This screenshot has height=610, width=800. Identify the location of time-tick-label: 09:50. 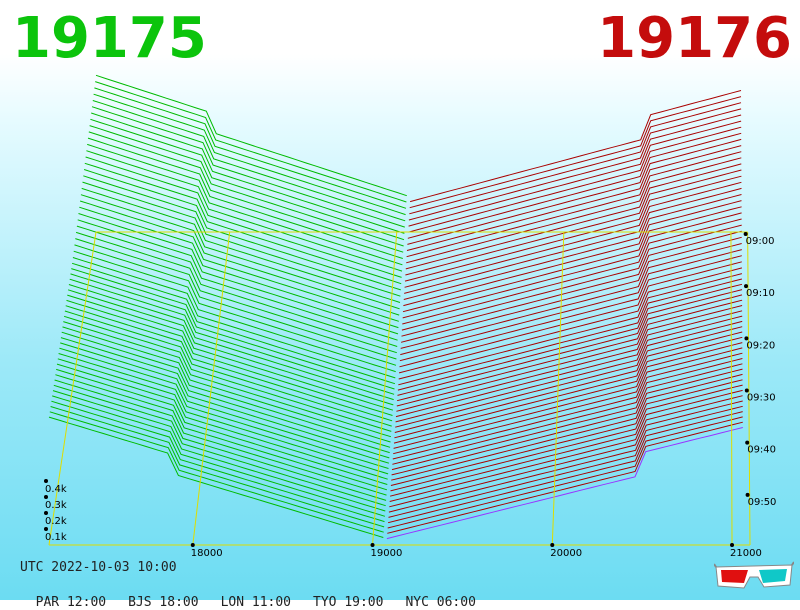
(762, 502).